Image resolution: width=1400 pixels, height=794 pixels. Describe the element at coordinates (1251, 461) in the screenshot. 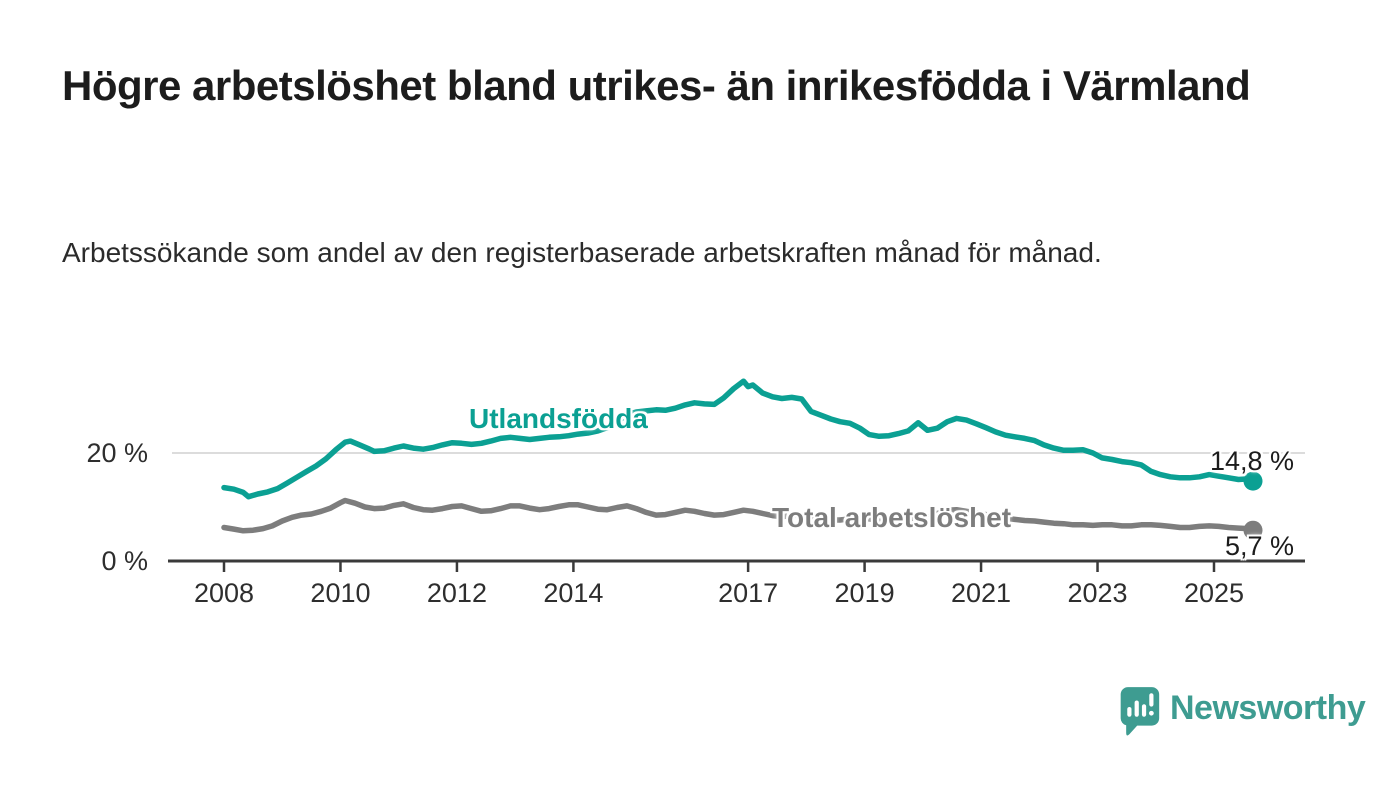

I see `end-value-label-utlandsfodda: 14,8 %` at that location.